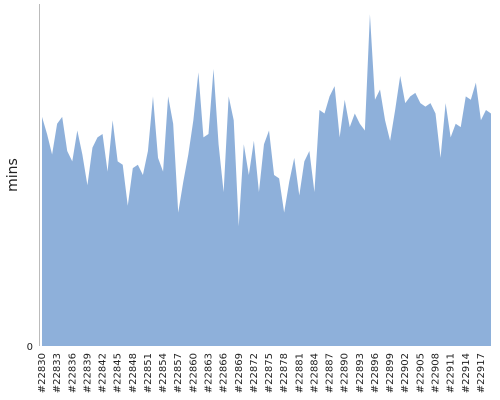 Image resolution: width=500 pixels, height=400 pixels. What do you see at coordinates (375, 373) in the screenshot?
I see `x-tick-label: #22896` at bounding box center [375, 373].